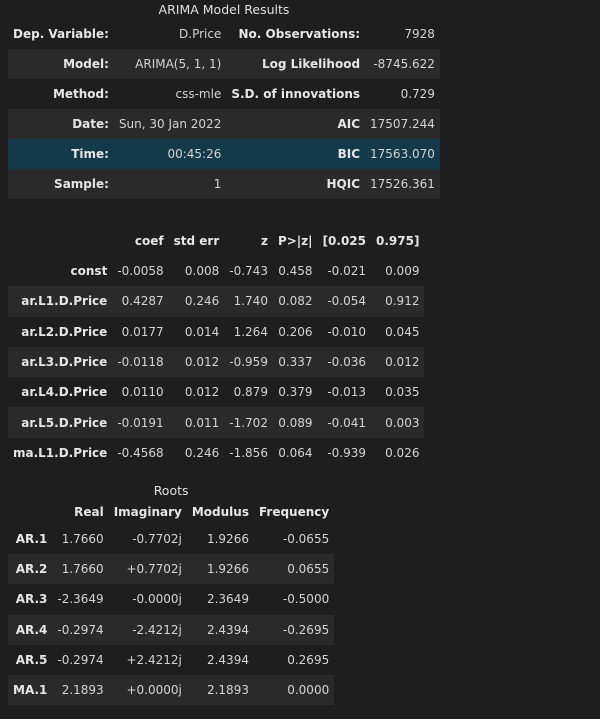 The height and width of the screenshot is (719, 600). I want to click on coef-cell: -0.743, so click(248, 271).